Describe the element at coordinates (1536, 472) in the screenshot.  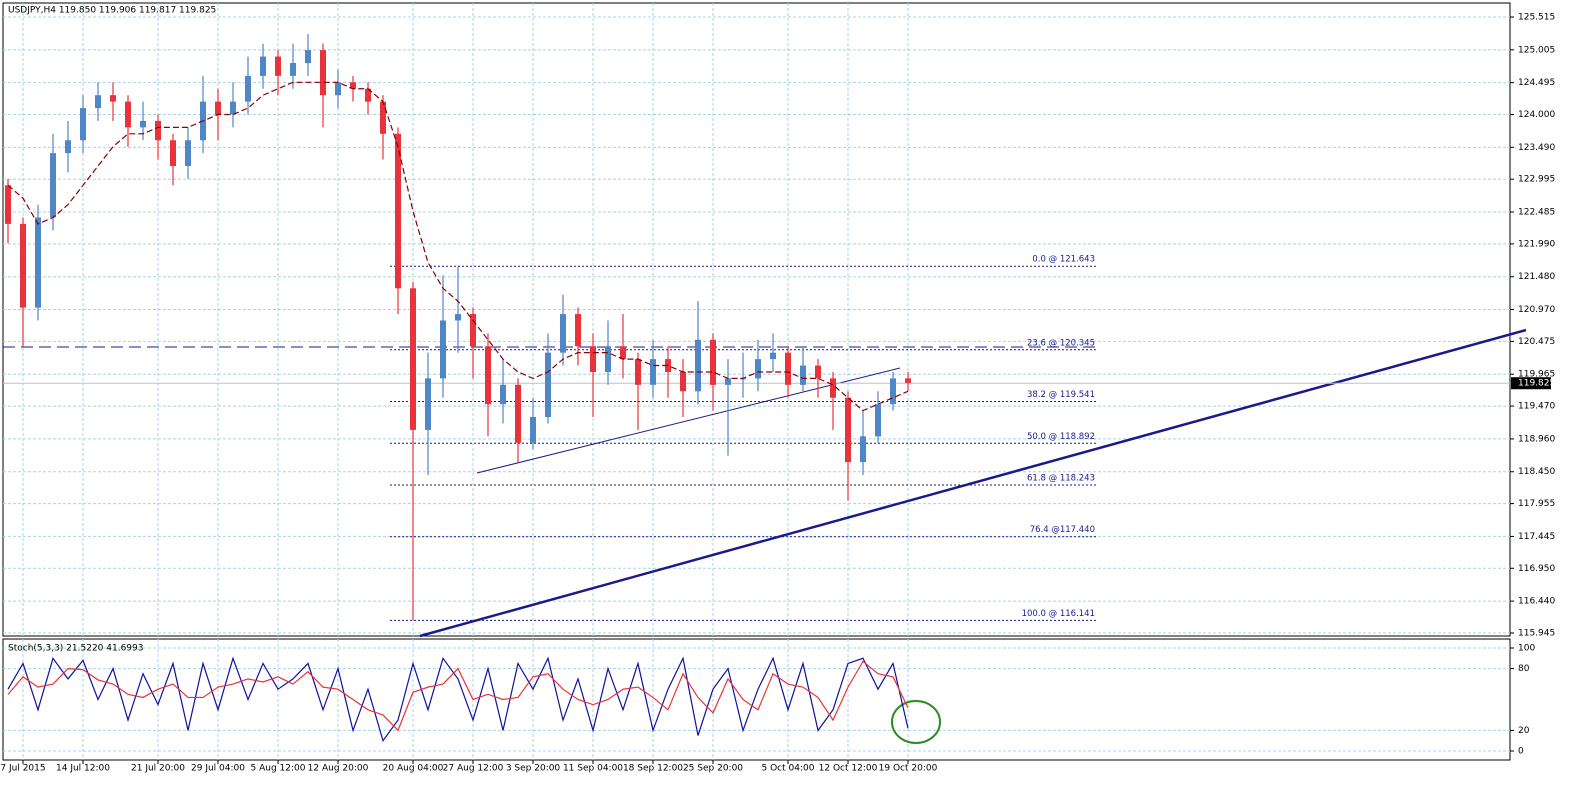
I see `y-tick-label: 118.450` at that location.